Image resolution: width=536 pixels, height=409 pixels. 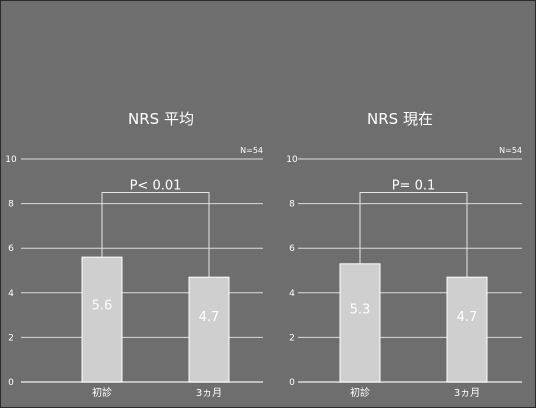 What do you see at coordinates (102, 306) in the screenshot?
I see `bar-value-label: 5.6` at bounding box center [102, 306].